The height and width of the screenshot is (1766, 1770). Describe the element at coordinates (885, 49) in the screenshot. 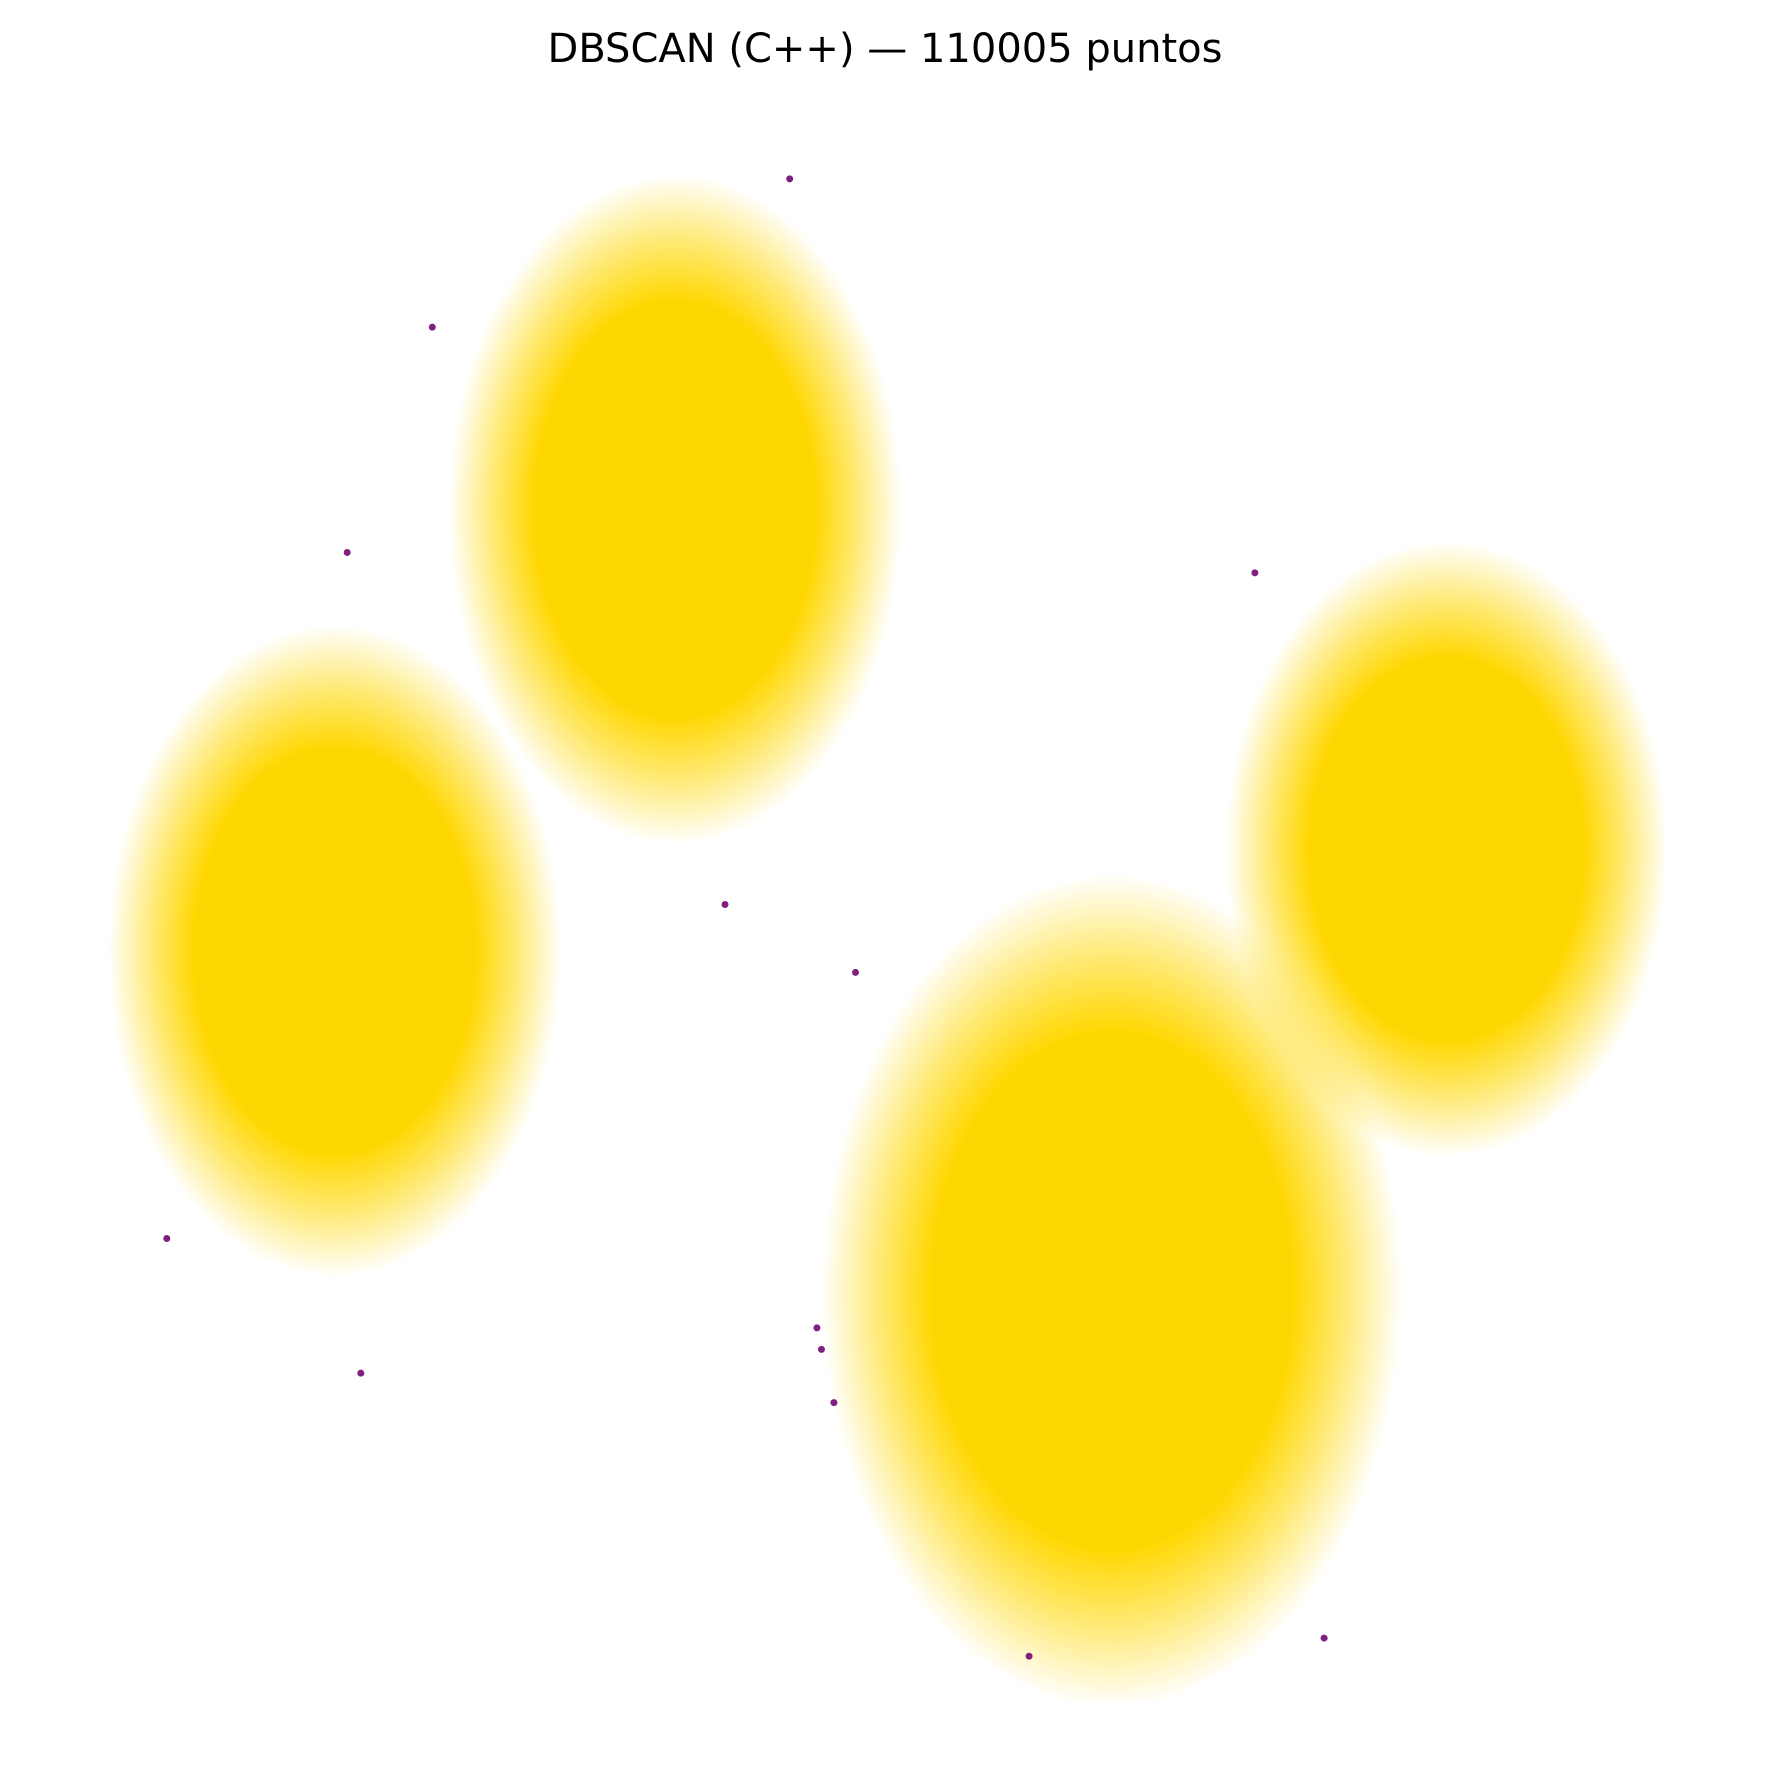

I see `chart-title: DBSCAN (C++) — 110005 puntos` at that location.